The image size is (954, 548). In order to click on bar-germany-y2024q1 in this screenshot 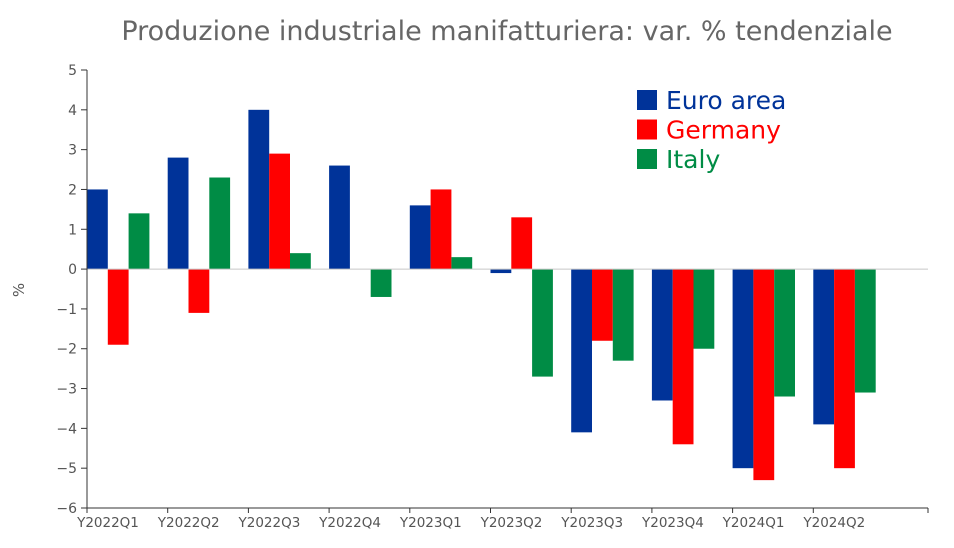, I will do `click(764, 375)`.